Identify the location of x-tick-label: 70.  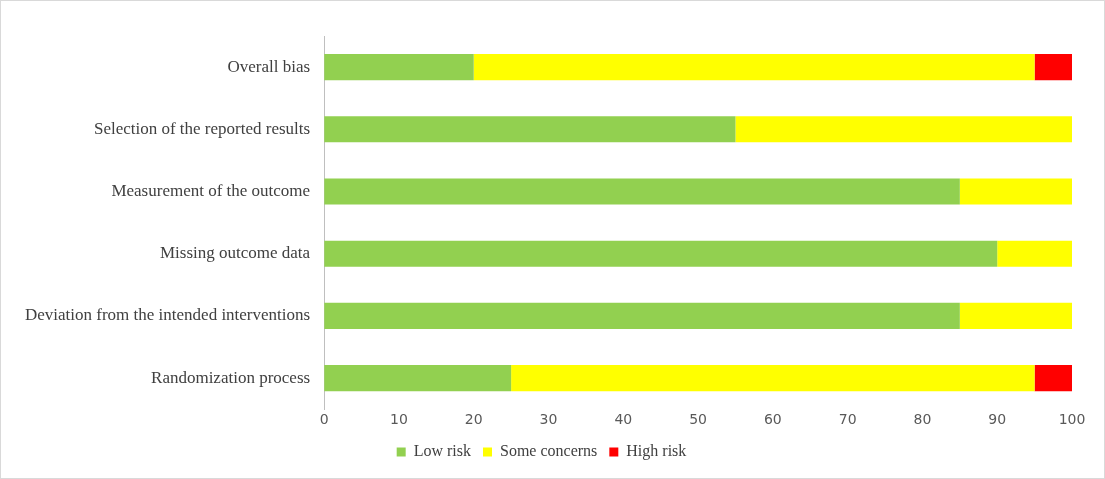
(847, 419).